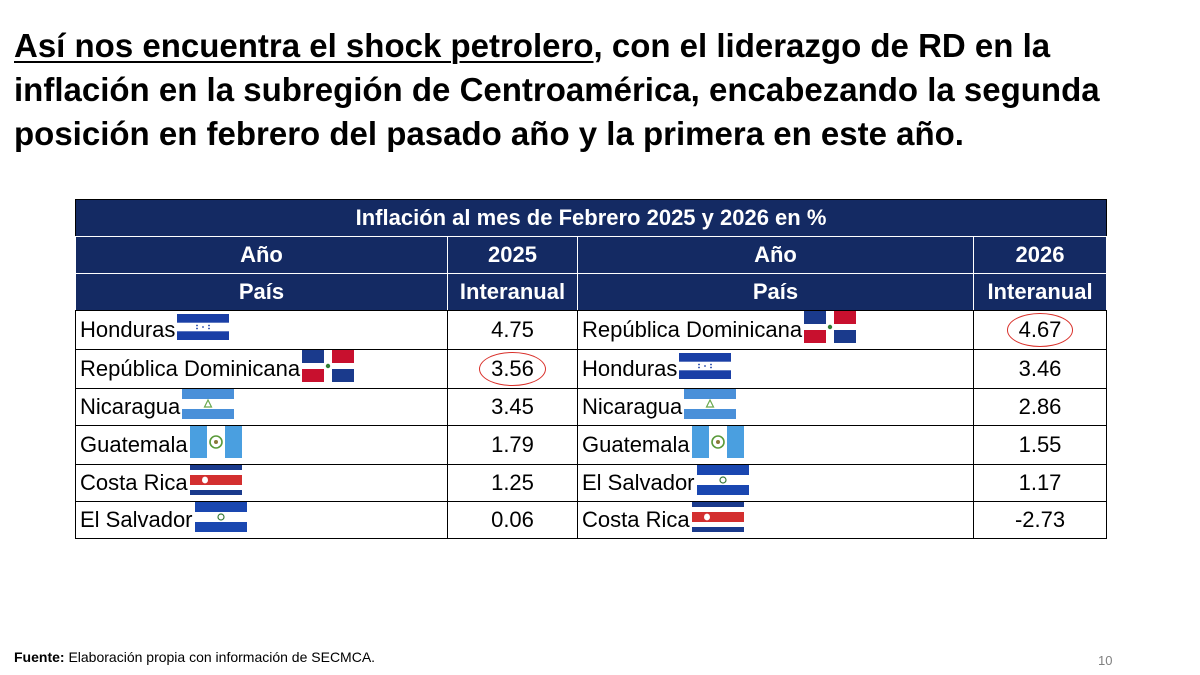 This screenshot has height=675, width=1200. I want to click on country-cell-left: República Dominicana, so click(261, 369).